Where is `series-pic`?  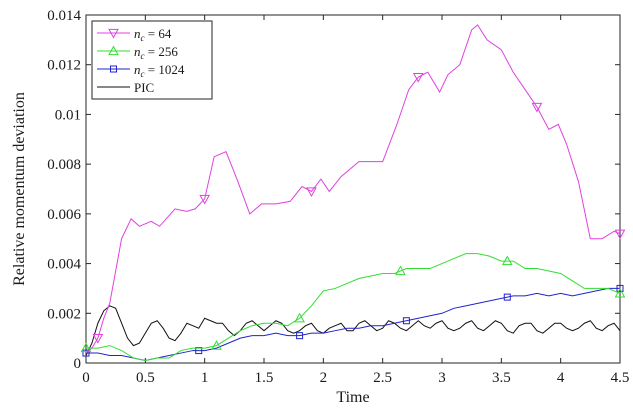
series-pic is located at coordinates (353, 330).